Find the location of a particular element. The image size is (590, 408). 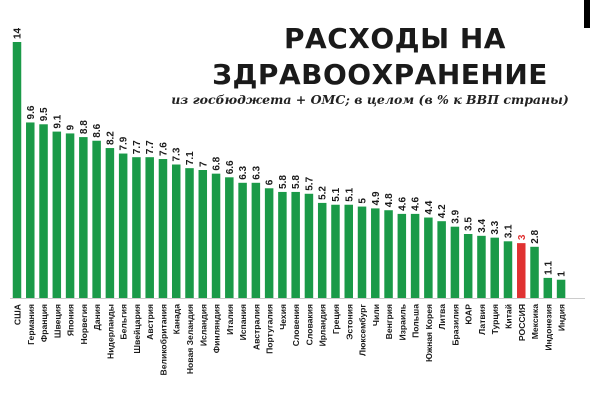

category-label-14: Новая Зеландия is located at coordinates (190, 339).